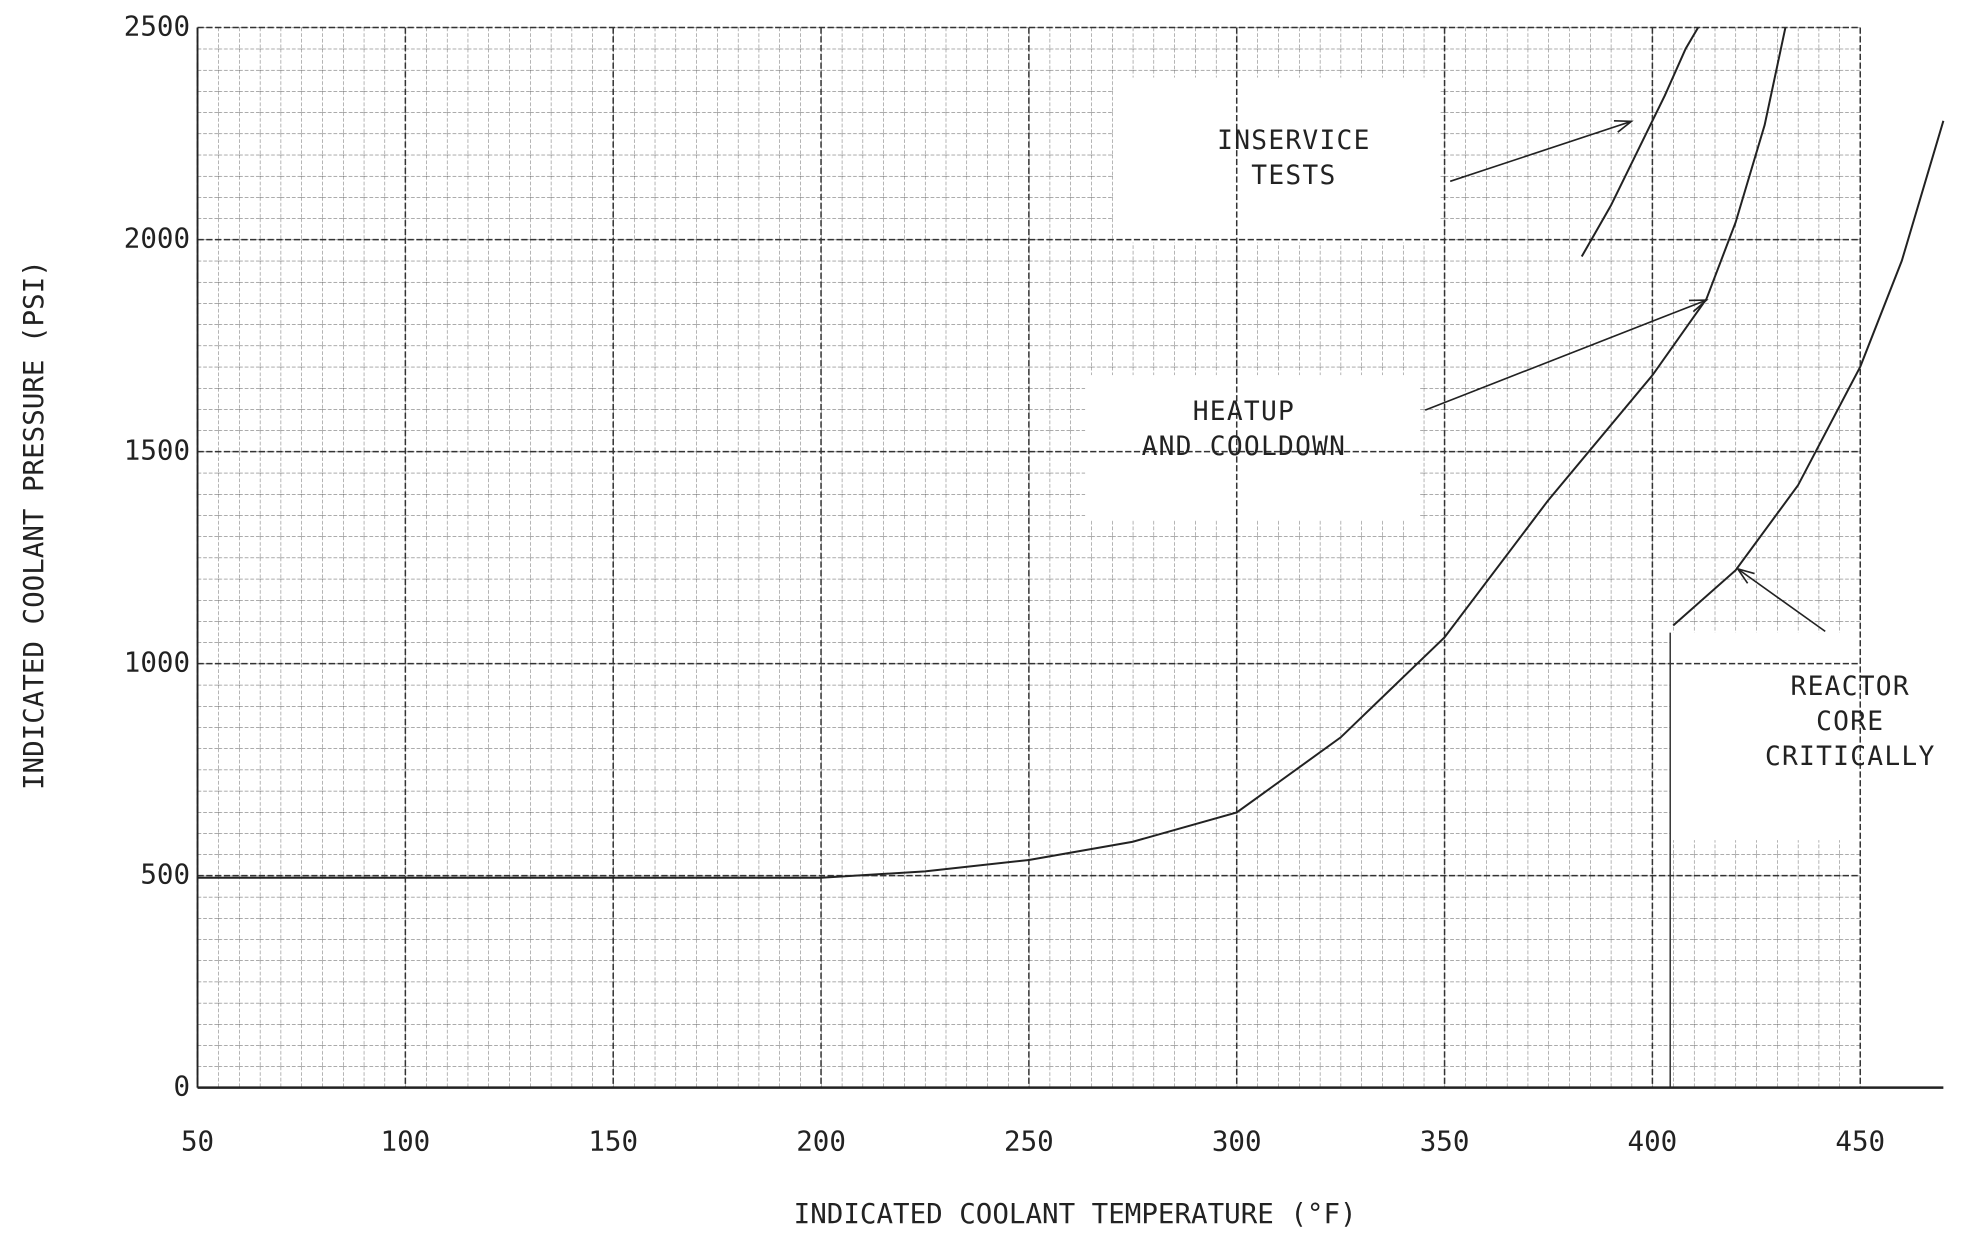 This screenshot has height=1239, width=1964. I want to click on annotation: INSERVICE, so click(1293, 141).